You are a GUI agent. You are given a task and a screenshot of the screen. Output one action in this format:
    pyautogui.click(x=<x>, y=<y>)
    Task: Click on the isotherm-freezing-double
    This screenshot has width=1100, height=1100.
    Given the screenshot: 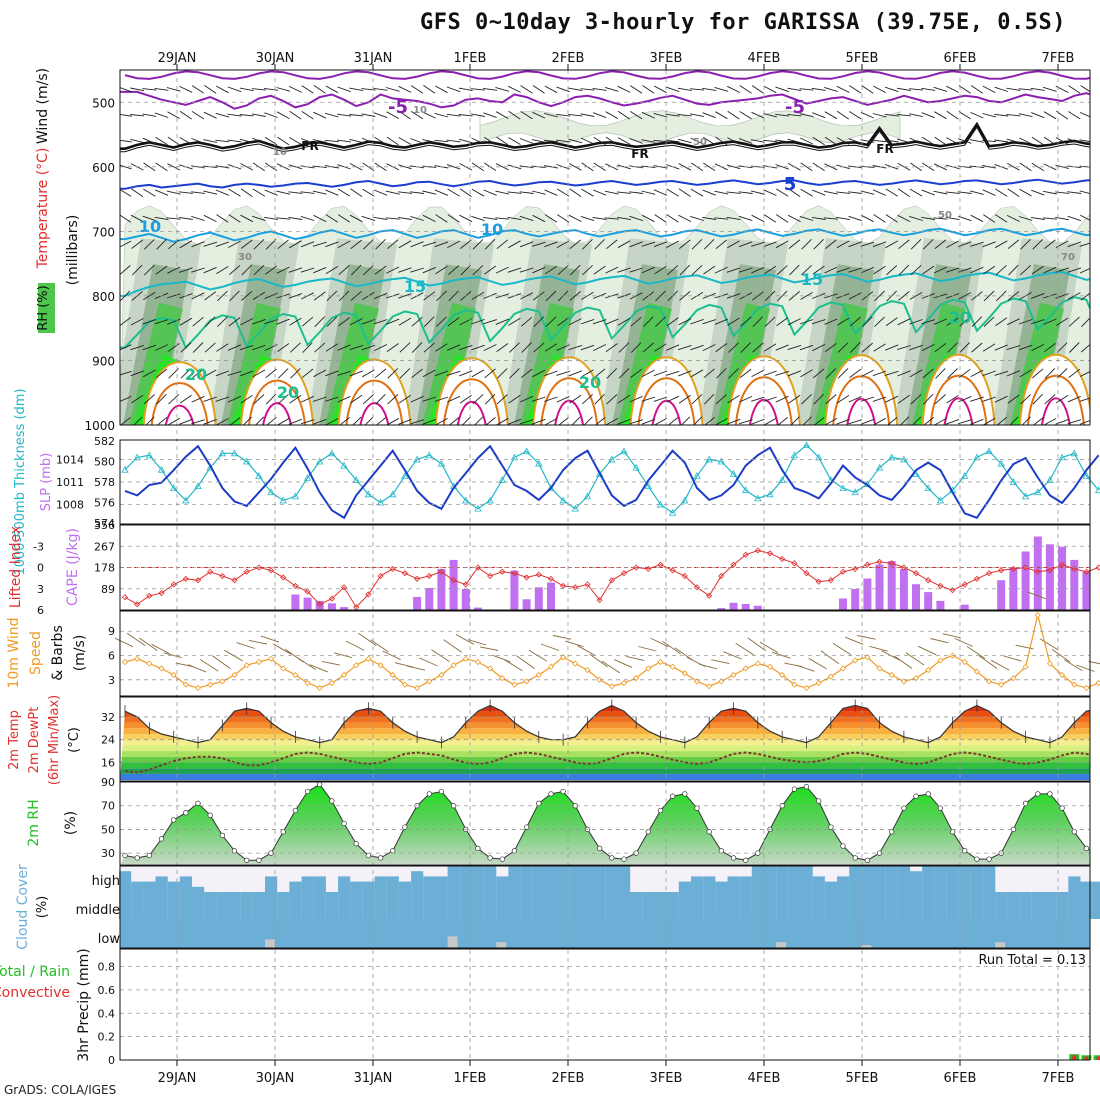 What is the action you would take?
    pyautogui.click(x=605, y=139)
    